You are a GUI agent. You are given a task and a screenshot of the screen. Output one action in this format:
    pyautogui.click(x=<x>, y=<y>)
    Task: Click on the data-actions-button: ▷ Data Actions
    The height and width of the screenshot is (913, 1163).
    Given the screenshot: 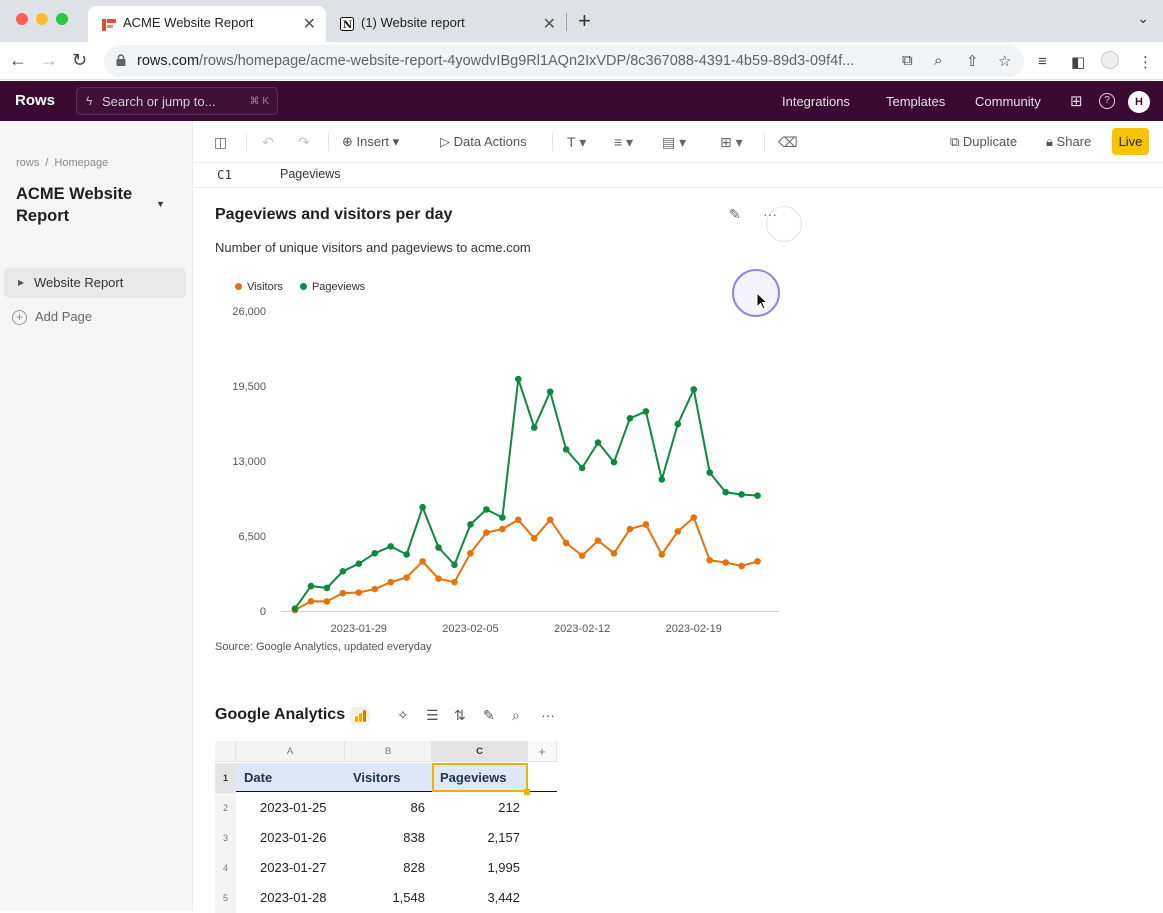 What is the action you would take?
    pyautogui.click(x=483, y=142)
    